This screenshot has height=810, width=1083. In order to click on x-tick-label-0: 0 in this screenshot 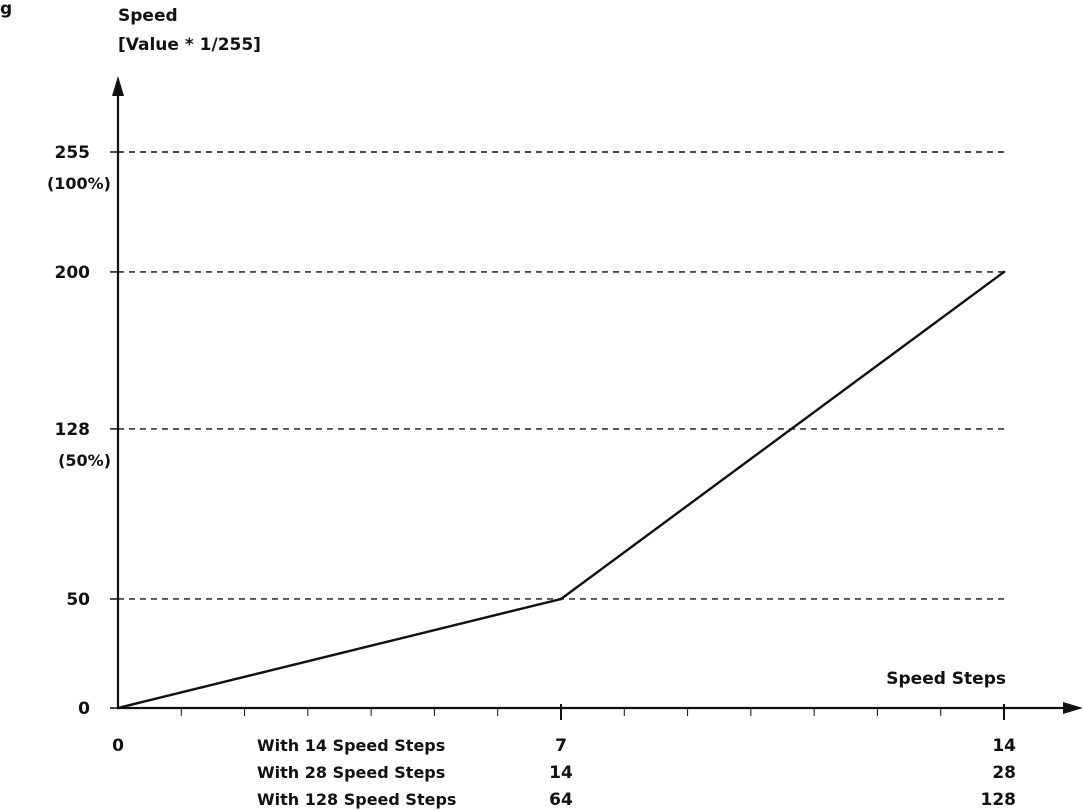, I will do `click(118, 746)`.